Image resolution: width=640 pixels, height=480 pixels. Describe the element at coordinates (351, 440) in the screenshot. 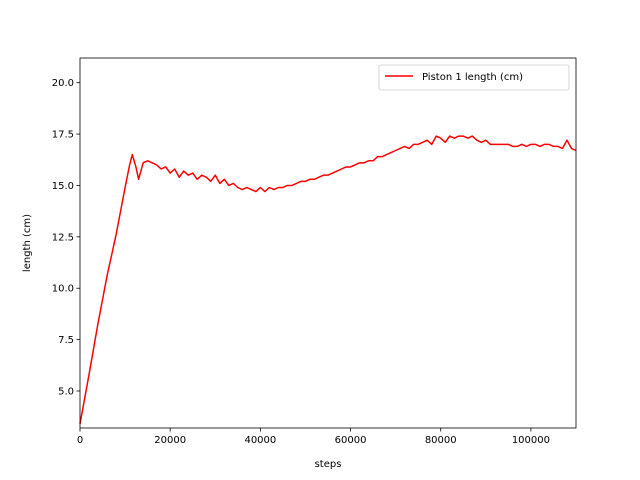

I see `x-tick-label: 60000` at that location.